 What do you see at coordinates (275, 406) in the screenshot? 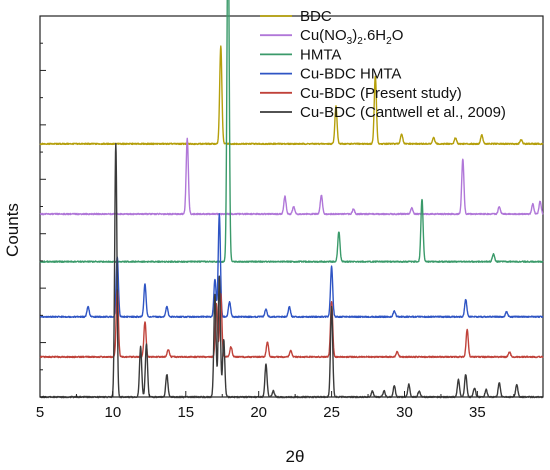
I see `x-axis: 5 10 15 20 25 30 35` at bounding box center [275, 406].